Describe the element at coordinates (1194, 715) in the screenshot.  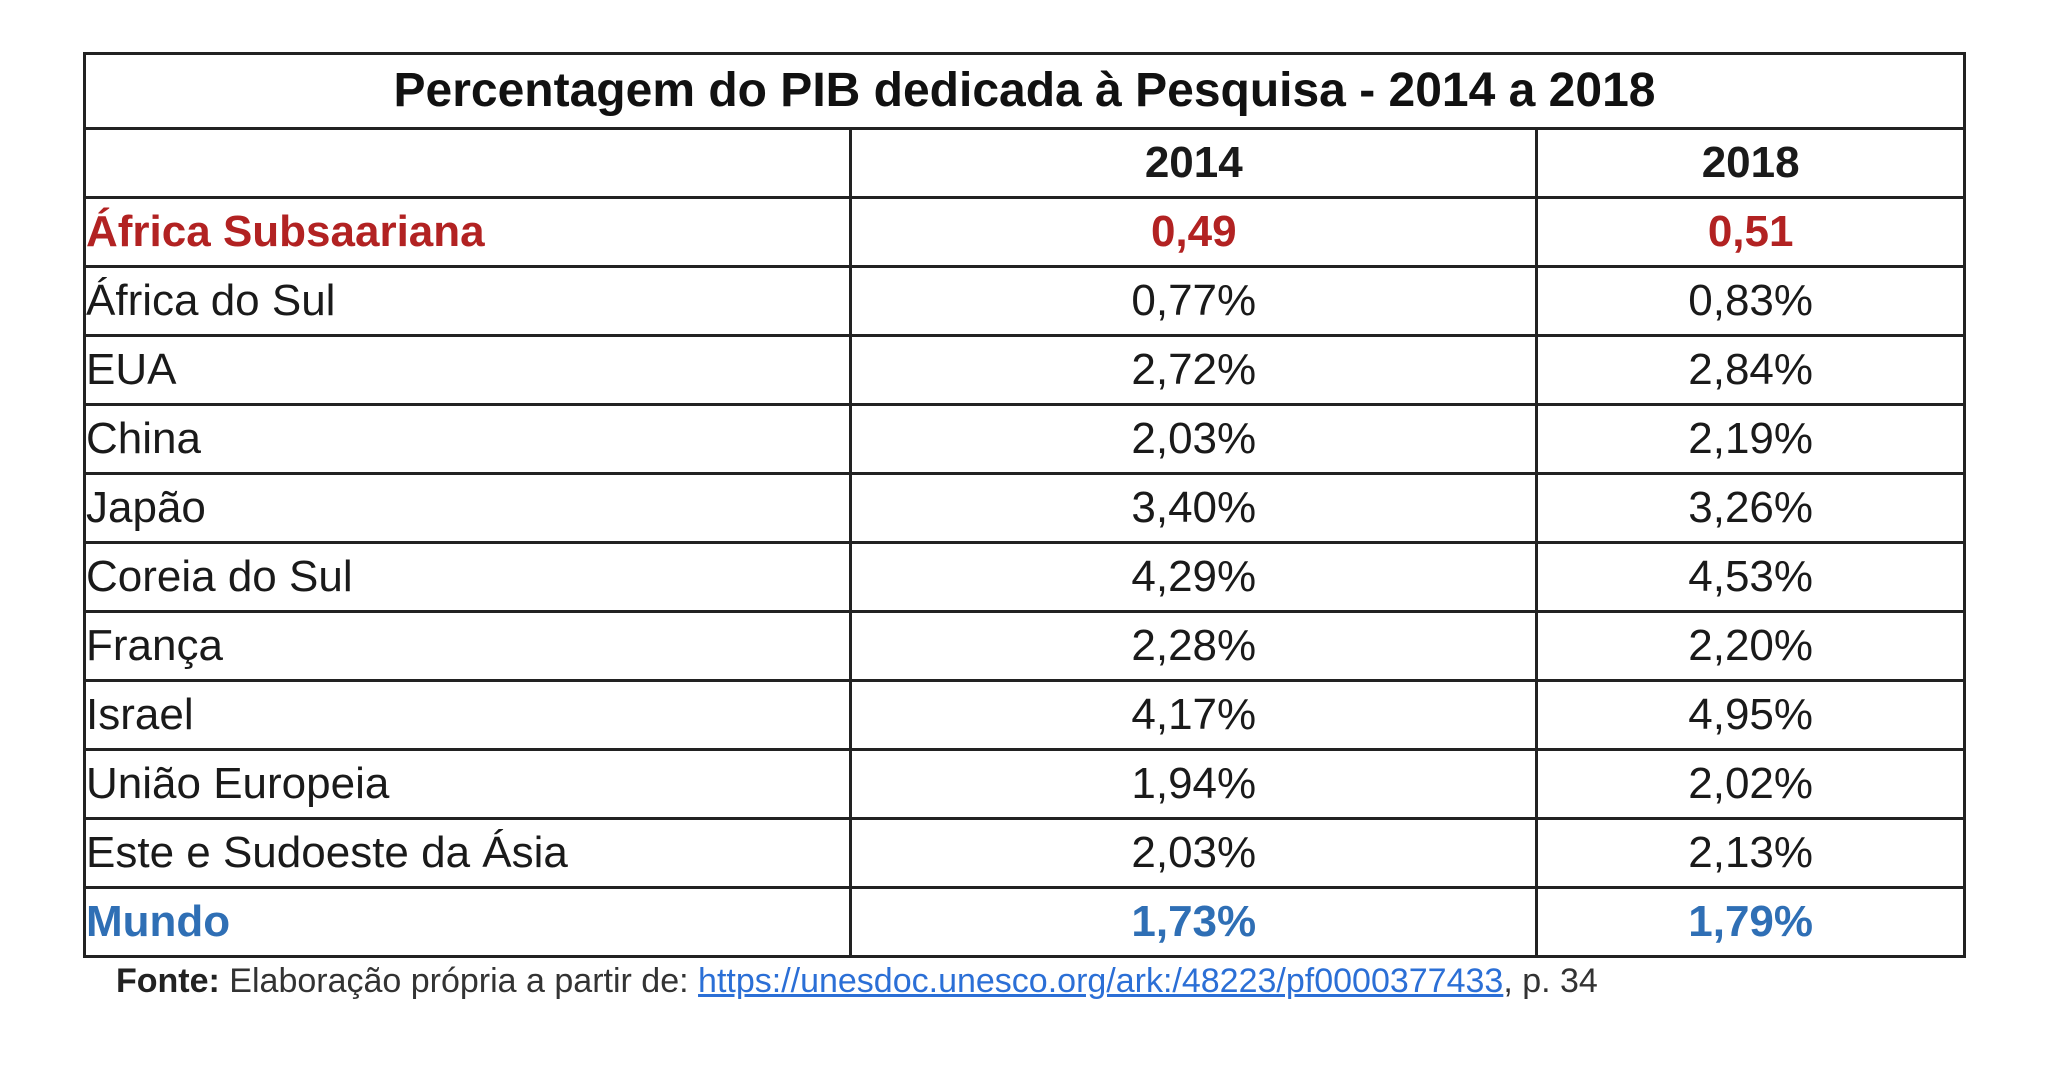
I see `value-2014: 4,17%` at that location.